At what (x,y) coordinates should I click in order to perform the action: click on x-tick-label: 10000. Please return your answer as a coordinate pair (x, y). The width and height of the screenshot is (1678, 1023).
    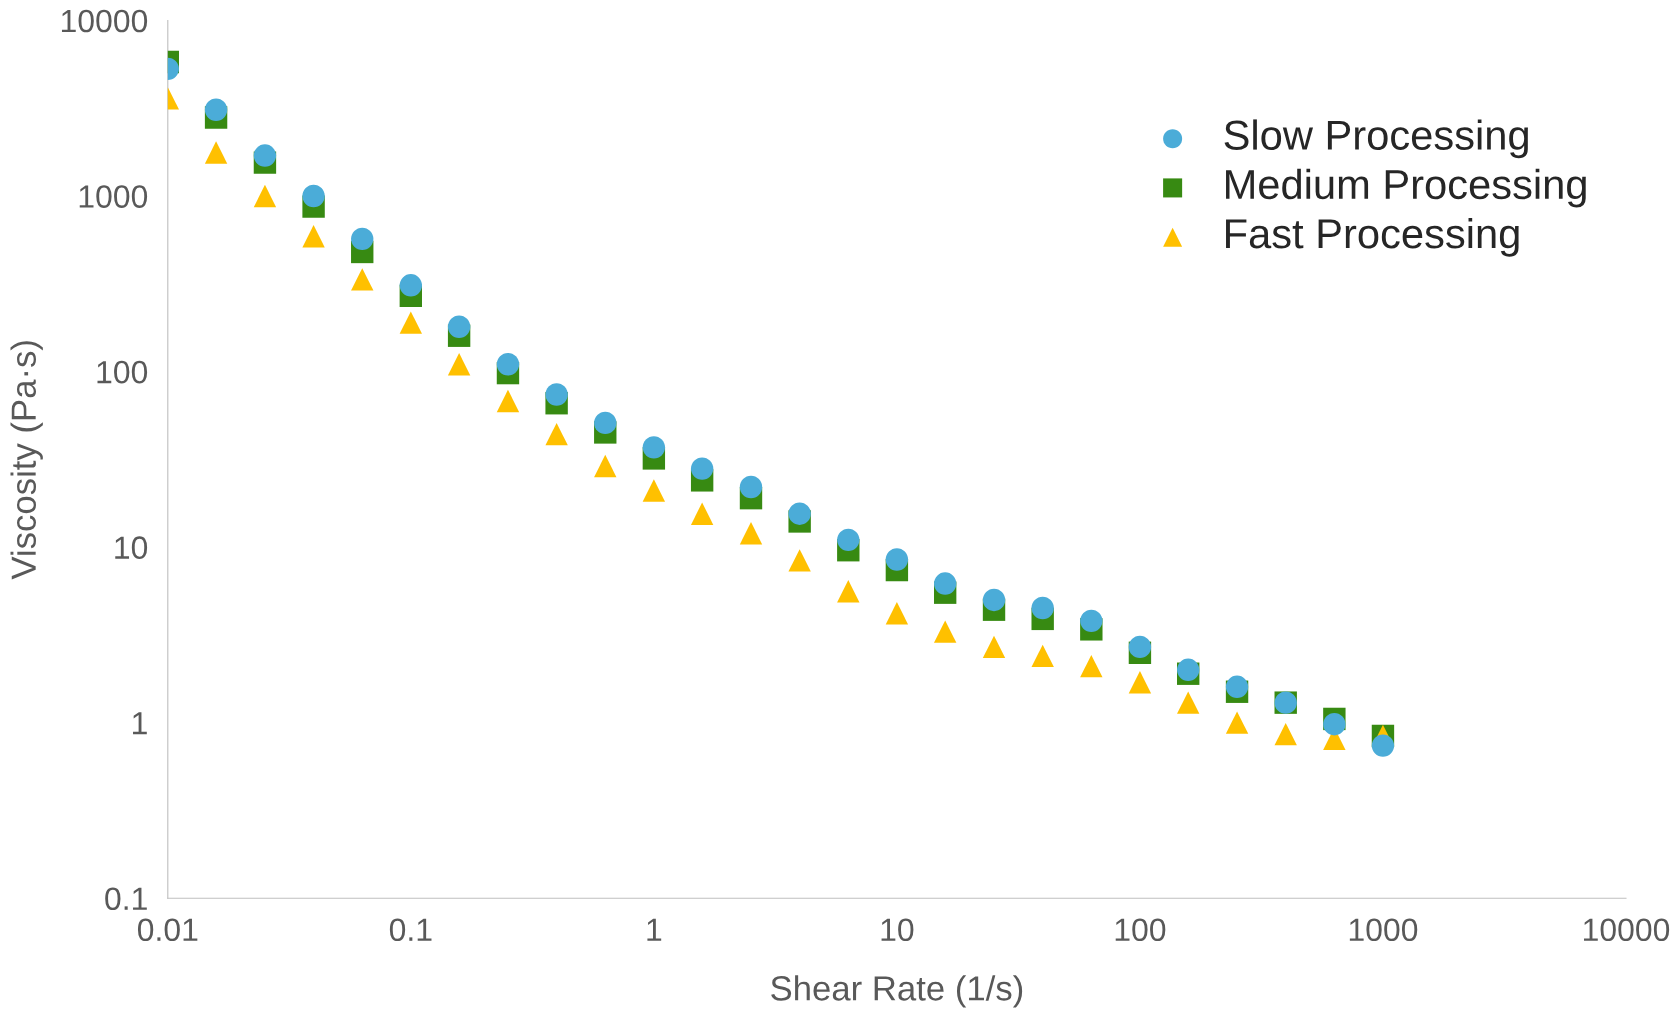
    Looking at the image, I should click on (1627, 930).